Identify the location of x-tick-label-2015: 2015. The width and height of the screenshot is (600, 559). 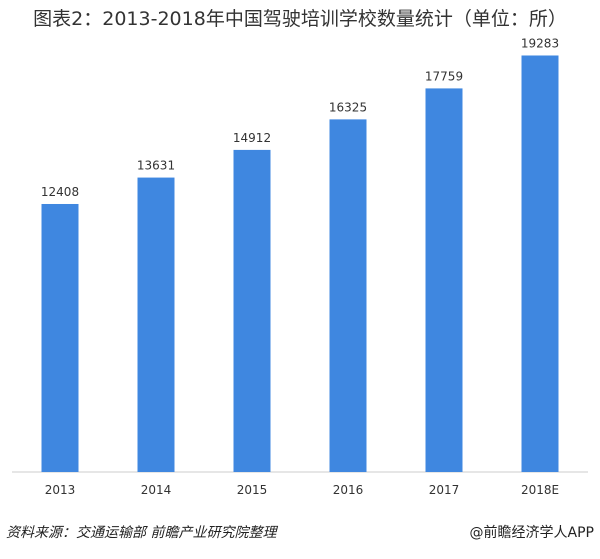
(252, 490).